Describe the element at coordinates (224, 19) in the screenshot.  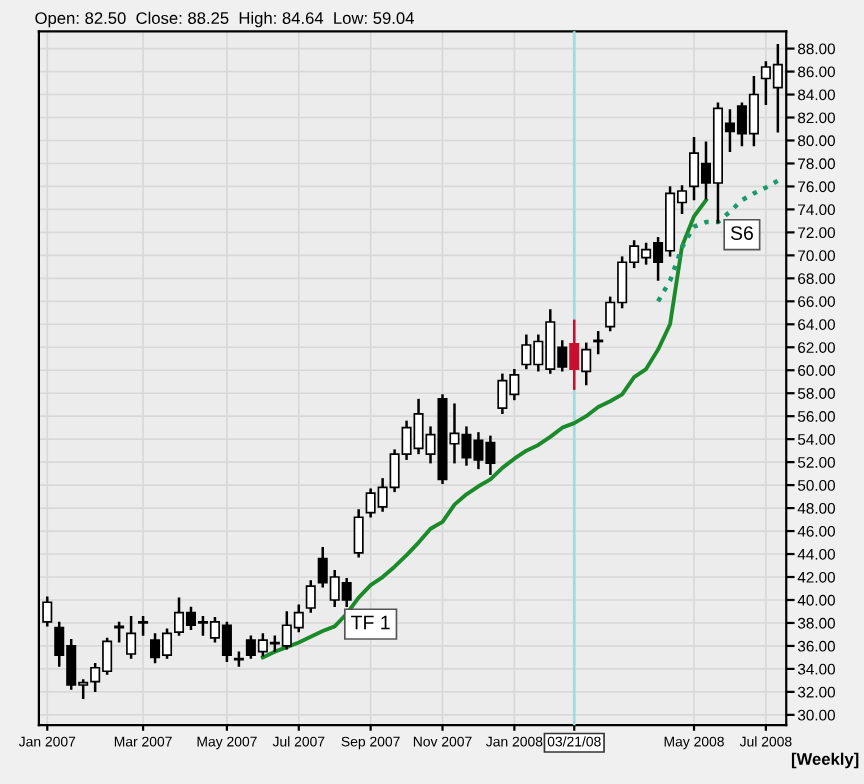
I see `text: Open: 82.50 Close: 88.25 High: 84.64 Low: 59.04` at that location.